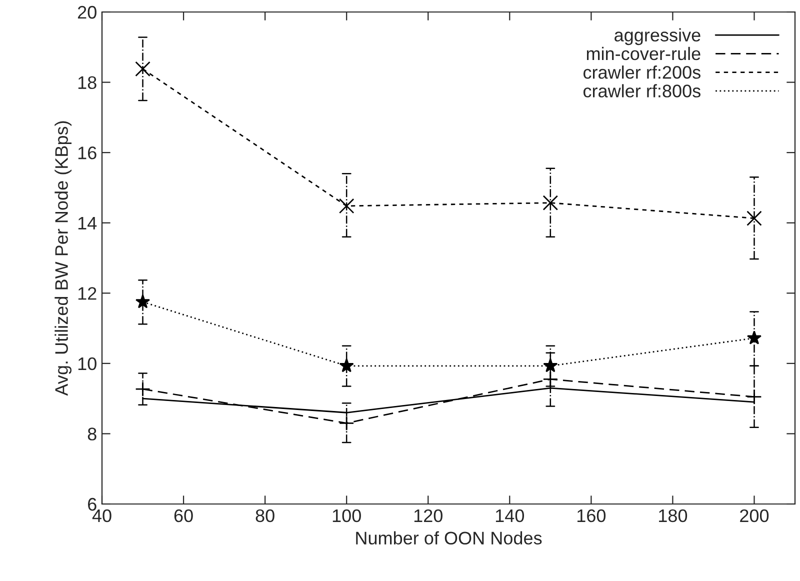  Describe the element at coordinates (673, 515) in the screenshot. I see `x-tick-label: 180` at that location.